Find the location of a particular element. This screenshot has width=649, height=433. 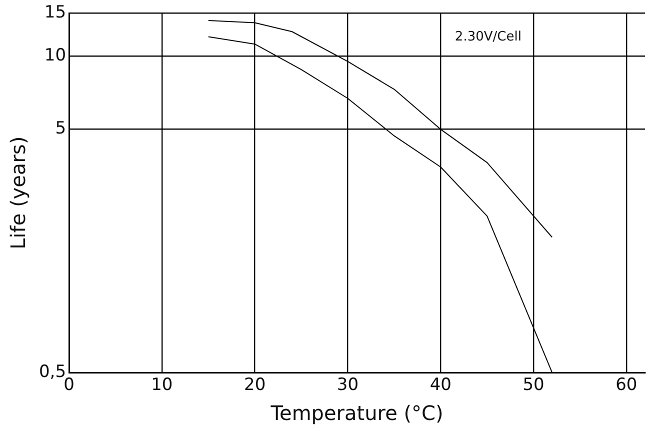

y-tick-label: 10 is located at coordinates (55, 55).